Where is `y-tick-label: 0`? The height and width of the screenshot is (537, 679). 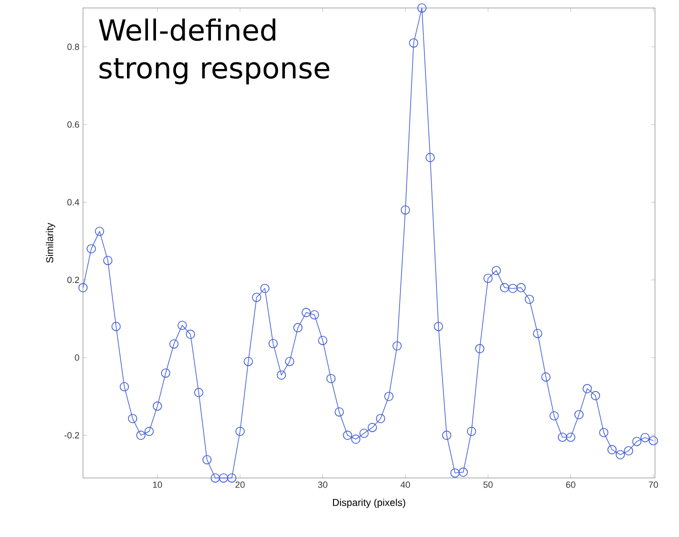
y-tick-label: 0 is located at coordinates (77, 357).